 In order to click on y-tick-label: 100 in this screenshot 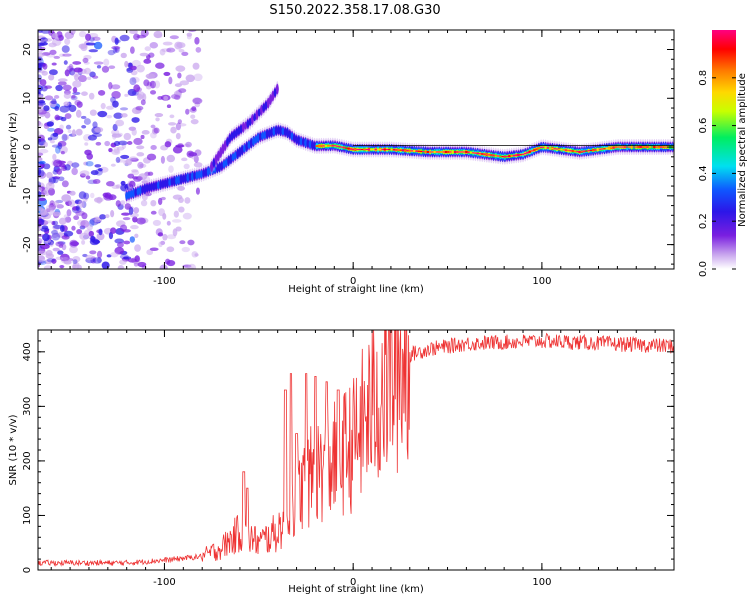, I will do `click(27, 515)`.